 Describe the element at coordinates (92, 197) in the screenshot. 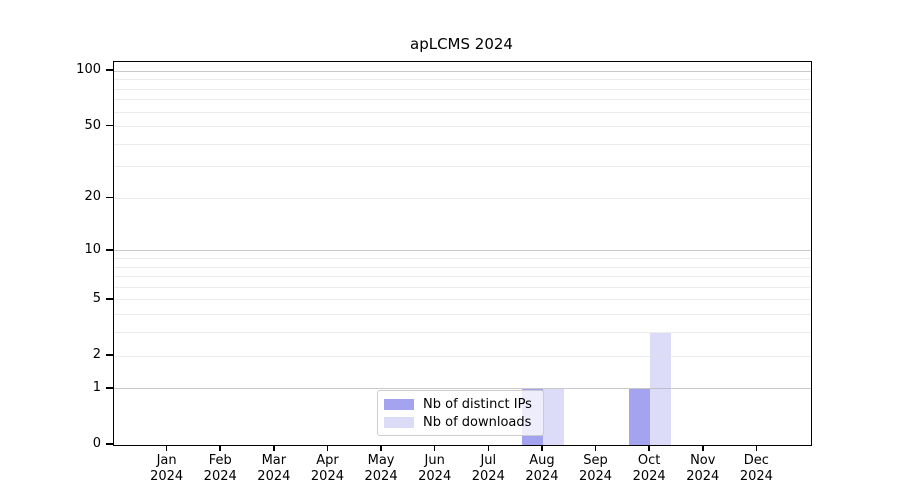

I see `y-tick-label-20: 20` at that location.